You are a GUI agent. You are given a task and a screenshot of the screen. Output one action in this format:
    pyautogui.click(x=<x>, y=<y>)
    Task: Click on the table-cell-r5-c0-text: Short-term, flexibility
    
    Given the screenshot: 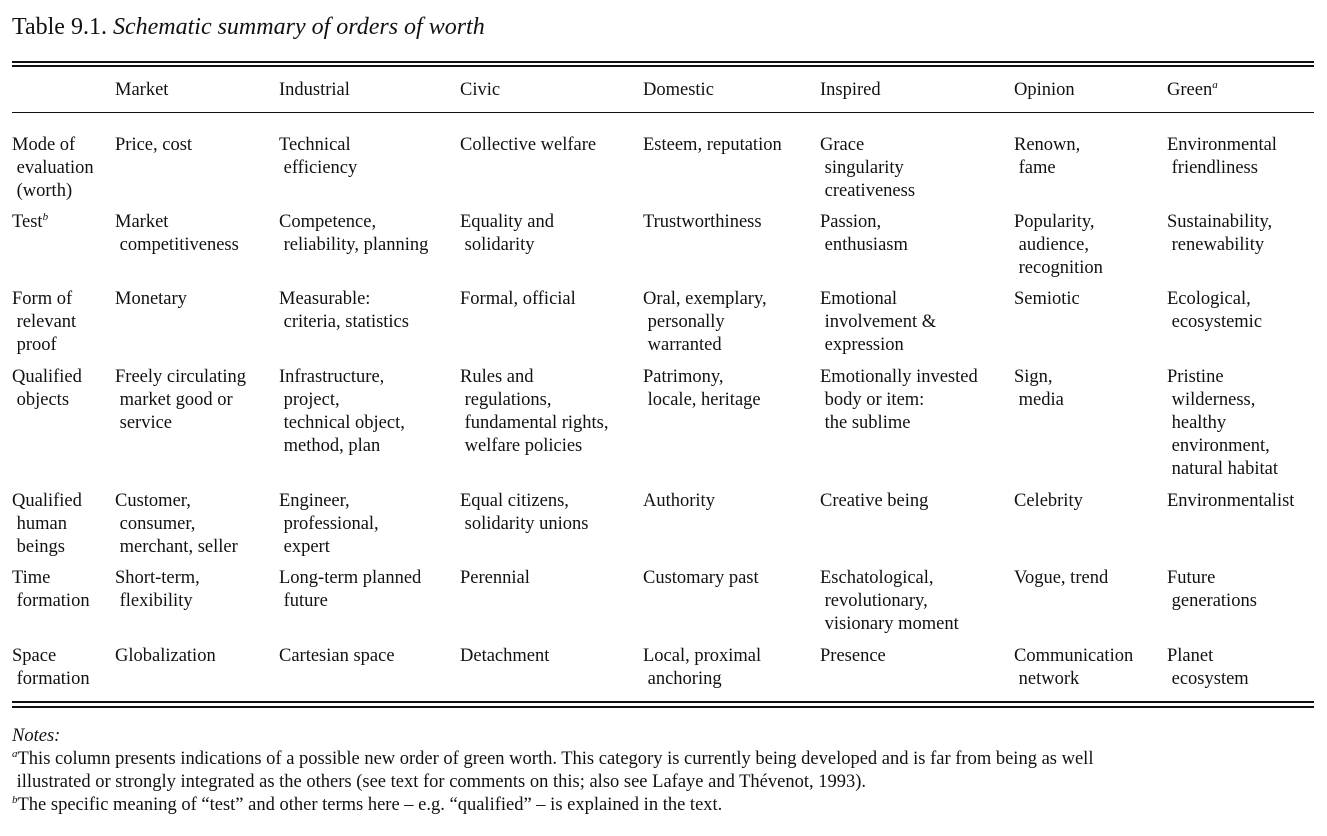 What is the action you would take?
    pyautogui.click(x=157, y=589)
    